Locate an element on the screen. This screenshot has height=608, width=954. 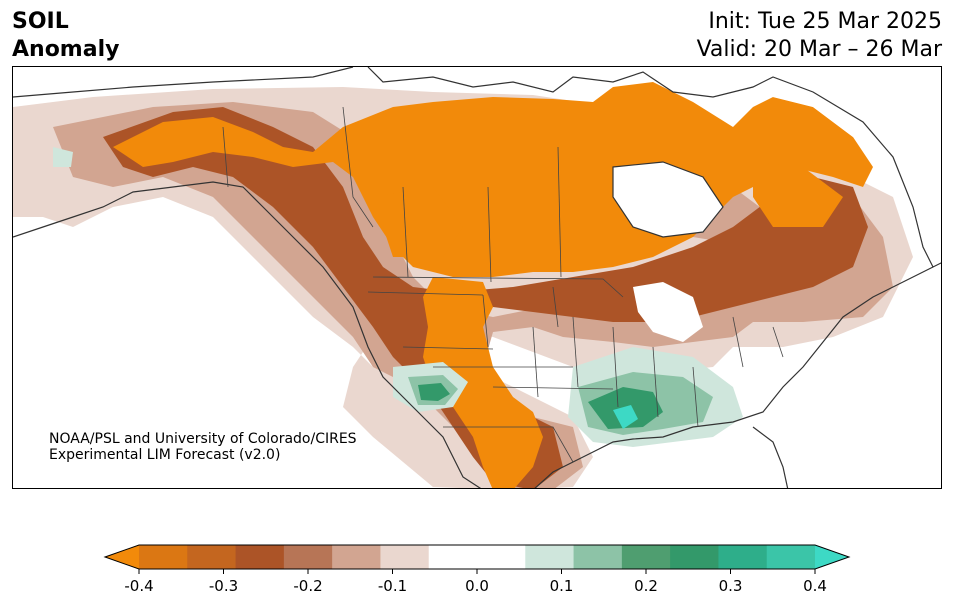
colorbar-tick-label: -0.1 is located at coordinates (392, 586).